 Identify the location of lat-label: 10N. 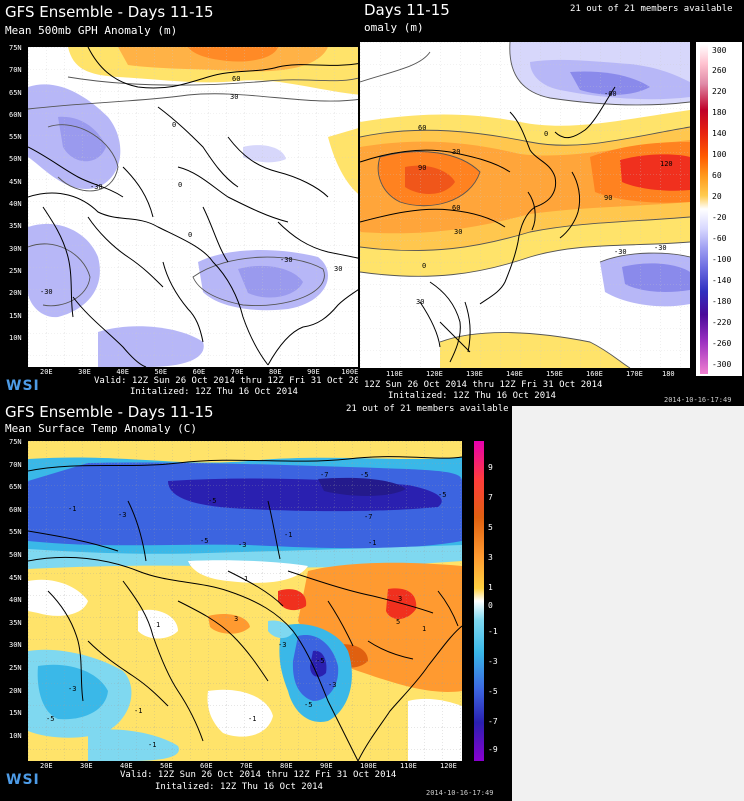
(15, 337).